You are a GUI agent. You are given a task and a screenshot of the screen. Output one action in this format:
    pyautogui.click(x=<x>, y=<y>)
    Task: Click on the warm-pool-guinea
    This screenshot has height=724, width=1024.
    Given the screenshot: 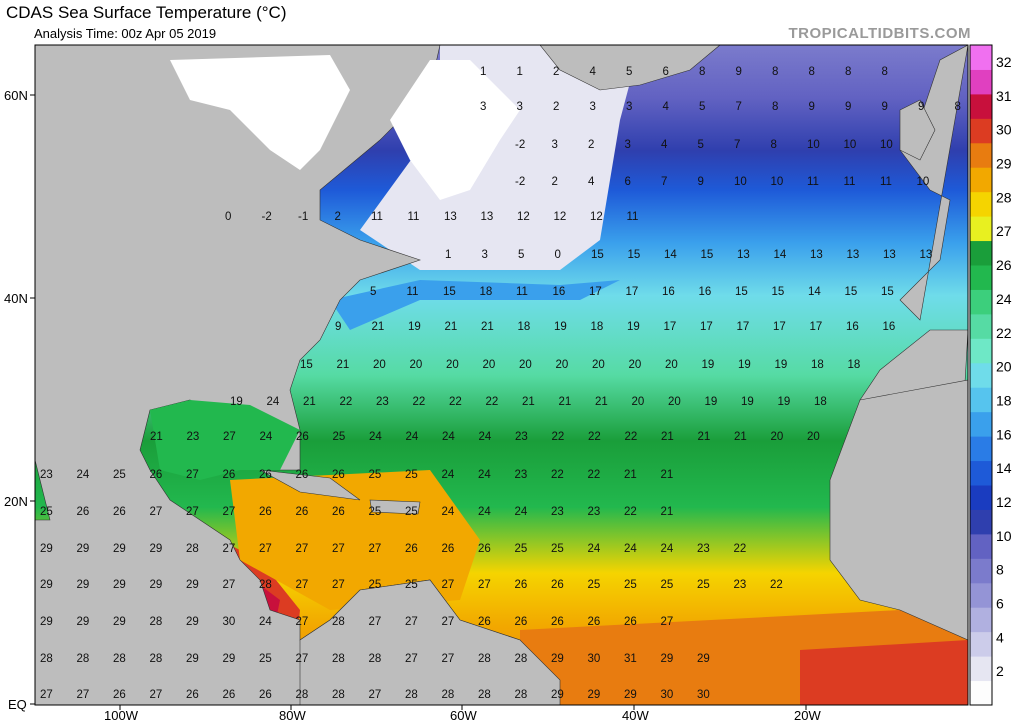 What is the action you would take?
    pyautogui.click(x=884, y=672)
    